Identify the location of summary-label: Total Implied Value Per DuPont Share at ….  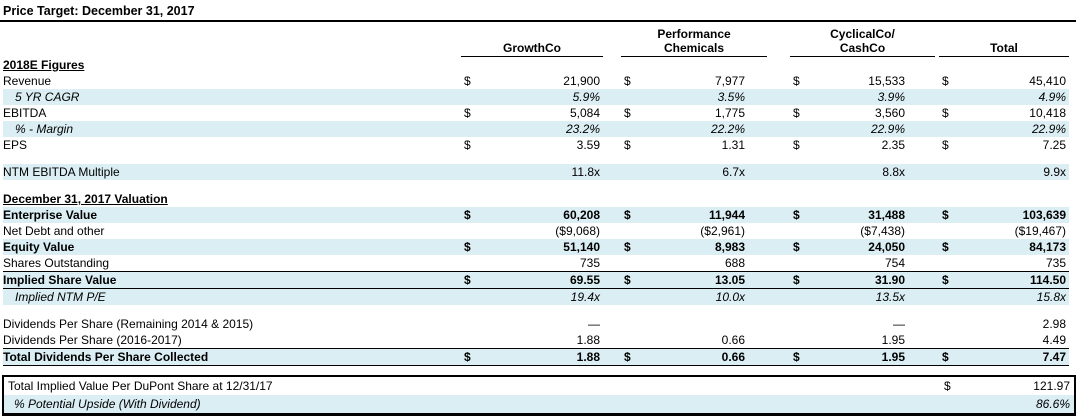
(140, 385).